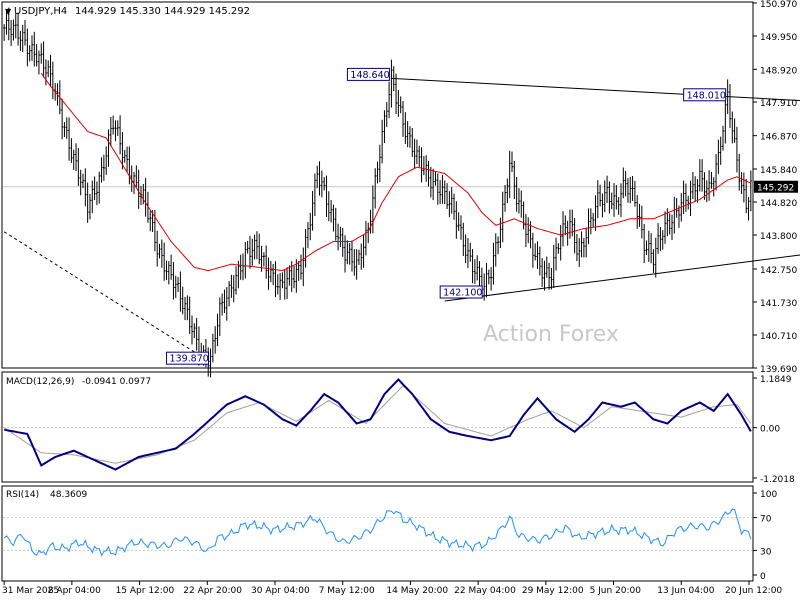 The image size is (800, 604). Describe the element at coordinates (685, 591) in the screenshot. I see `time-tick-label: 13 Jun 04:00` at that location.